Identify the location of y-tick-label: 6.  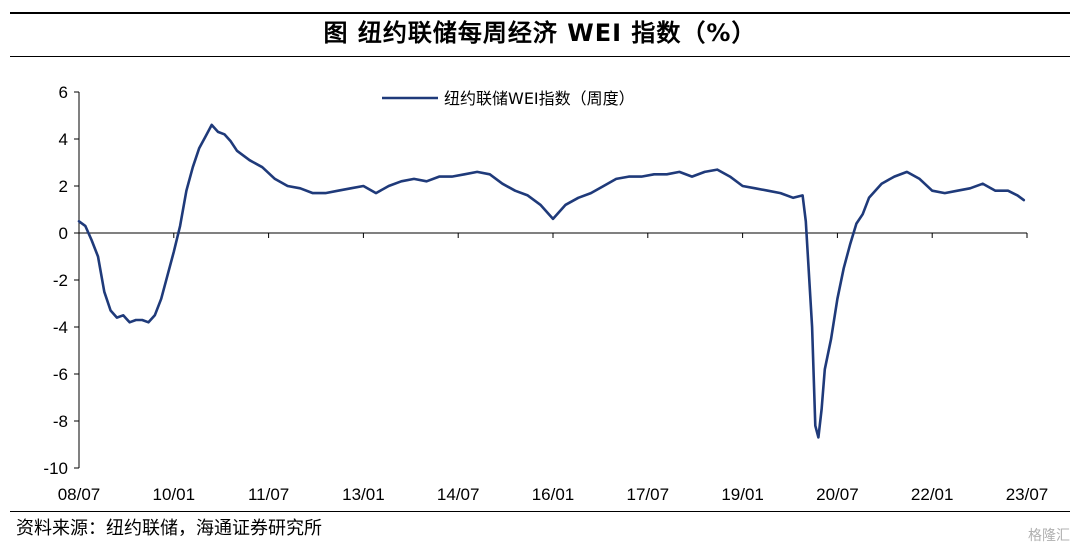
(63, 92).